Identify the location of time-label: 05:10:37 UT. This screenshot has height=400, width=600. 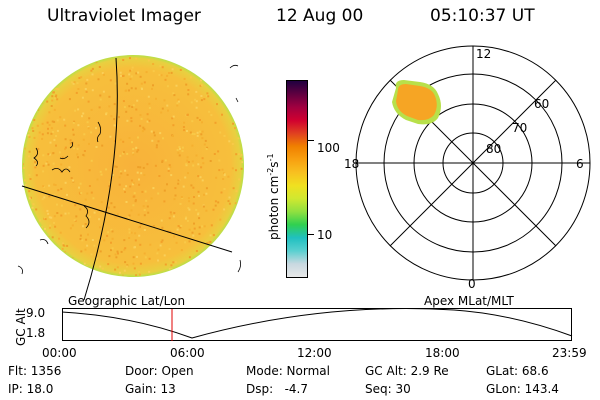
(482, 16).